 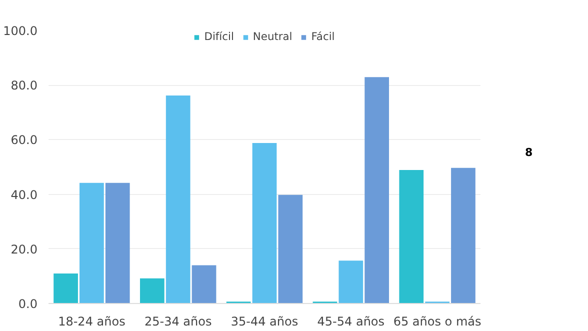 What do you see at coordinates (24, 195) in the screenshot?
I see `y-tick-label: 40.0` at bounding box center [24, 195].